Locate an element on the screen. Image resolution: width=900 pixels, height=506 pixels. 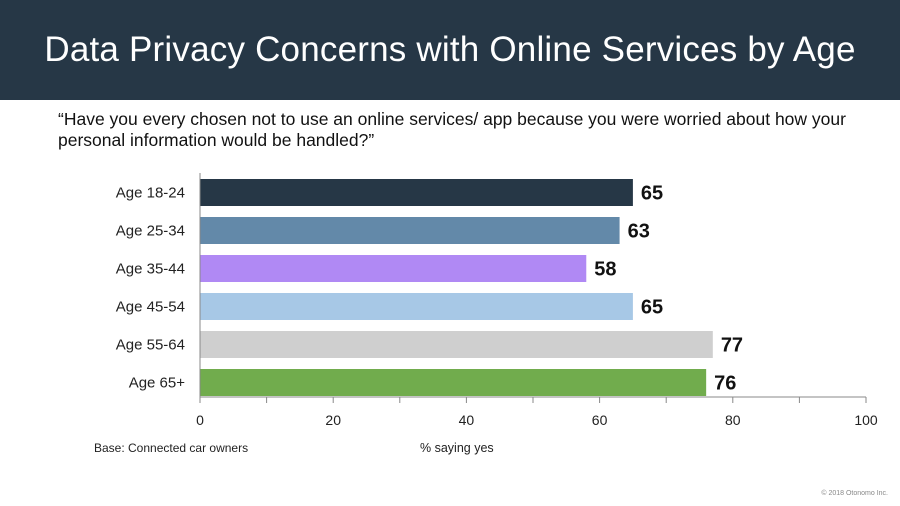
x-tick-label: 40 is located at coordinates (467, 420).